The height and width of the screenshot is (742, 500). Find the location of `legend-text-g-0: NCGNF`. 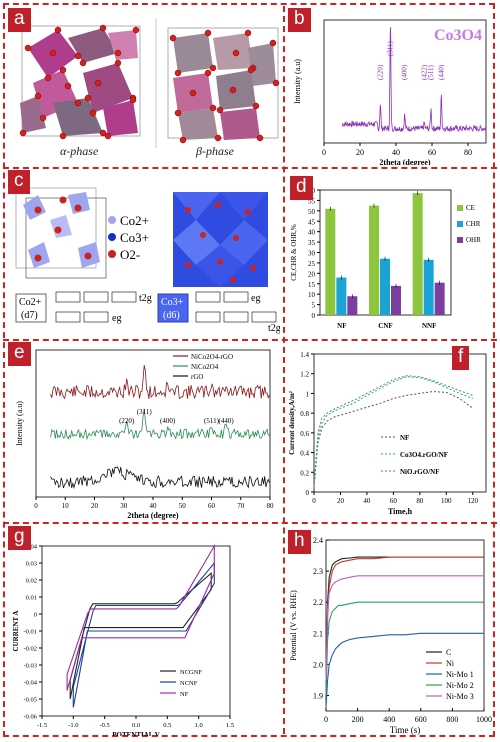

legend-text-g-0: NCGNF is located at coordinates (191, 672).